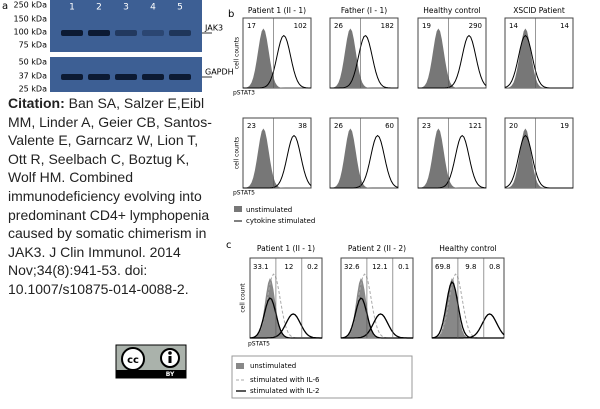  What do you see at coordinates (153, 8) in the screenshot?
I see `lane-label: 4` at bounding box center [153, 8].